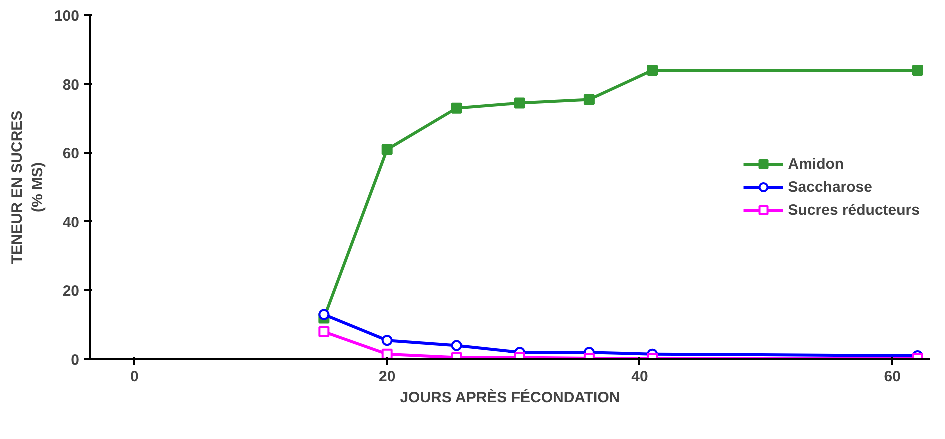 This screenshot has width=945, height=439. Describe the element at coordinates (854, 210) in the screenshot. I see `legend-label: Sucres réducteurs` at that location.